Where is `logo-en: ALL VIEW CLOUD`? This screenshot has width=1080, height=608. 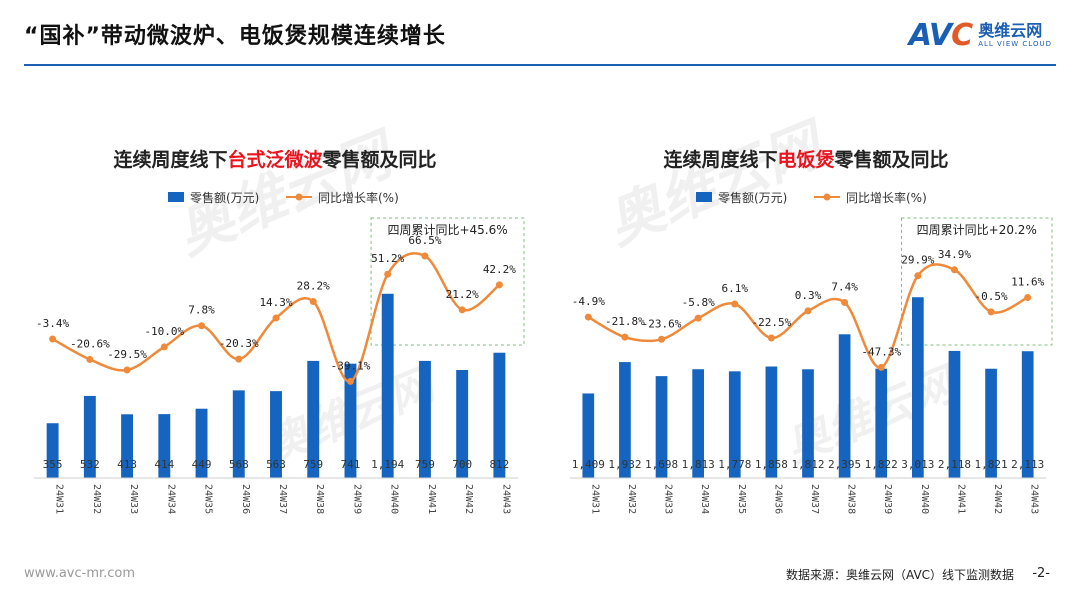 logo-en: ALL VIEW CLOUD is located at coordinates (1015, 44).